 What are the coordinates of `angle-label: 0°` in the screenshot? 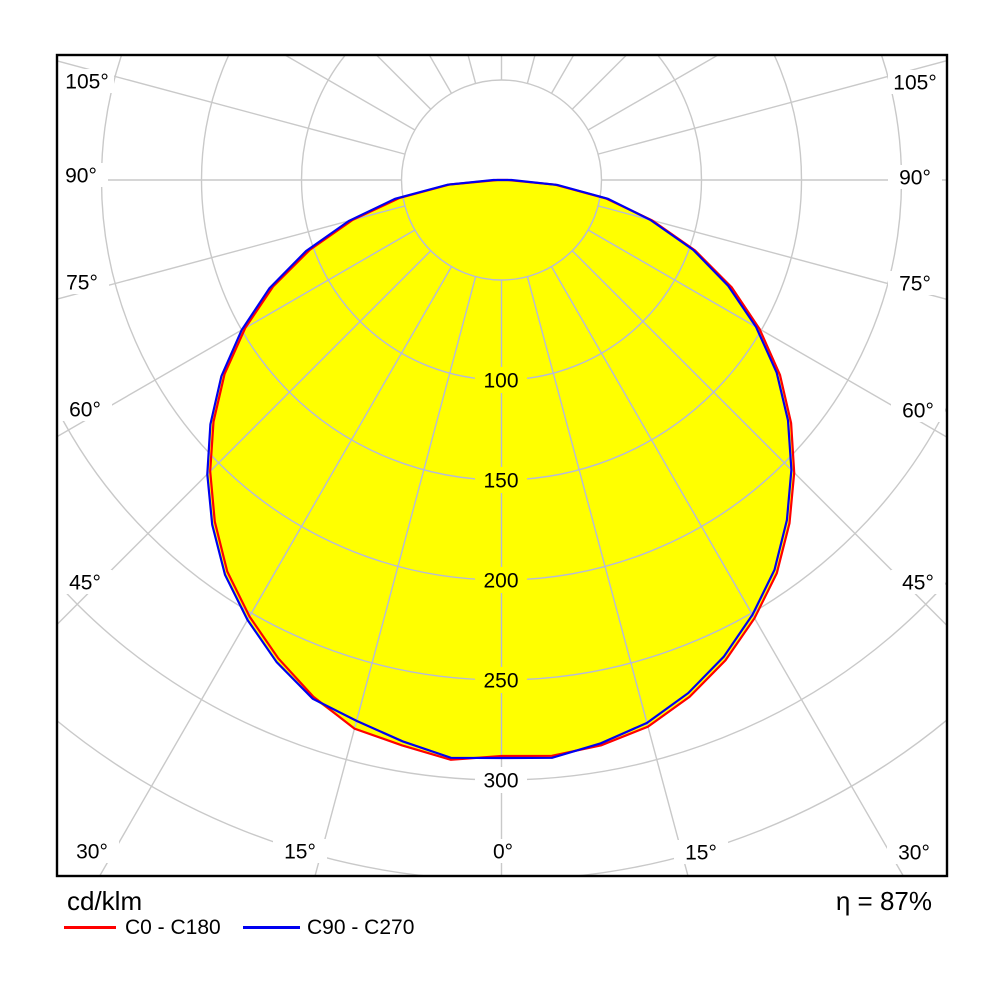 It's located at (503, 852).